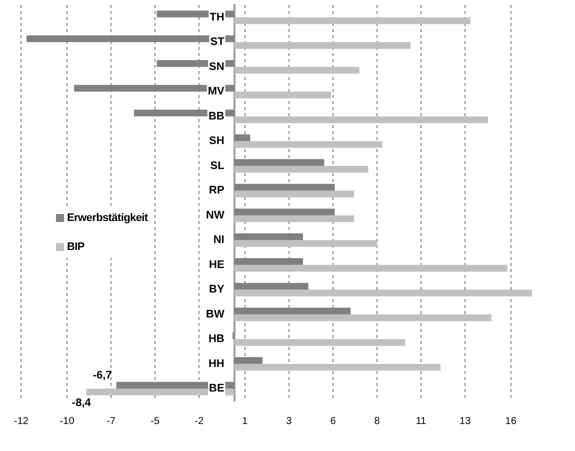 The height and width of the screenshot is (451, 575). What do you see at coordinates (67, 421) in the screenshot?
I see `x-tick-label: -10` at bounding box center [67, 421].